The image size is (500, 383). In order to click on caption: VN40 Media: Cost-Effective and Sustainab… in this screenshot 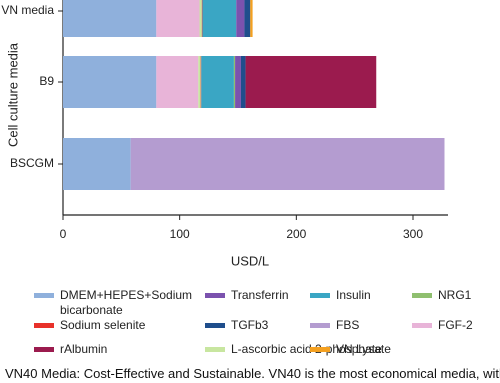, I will do `click(252, 373)`.